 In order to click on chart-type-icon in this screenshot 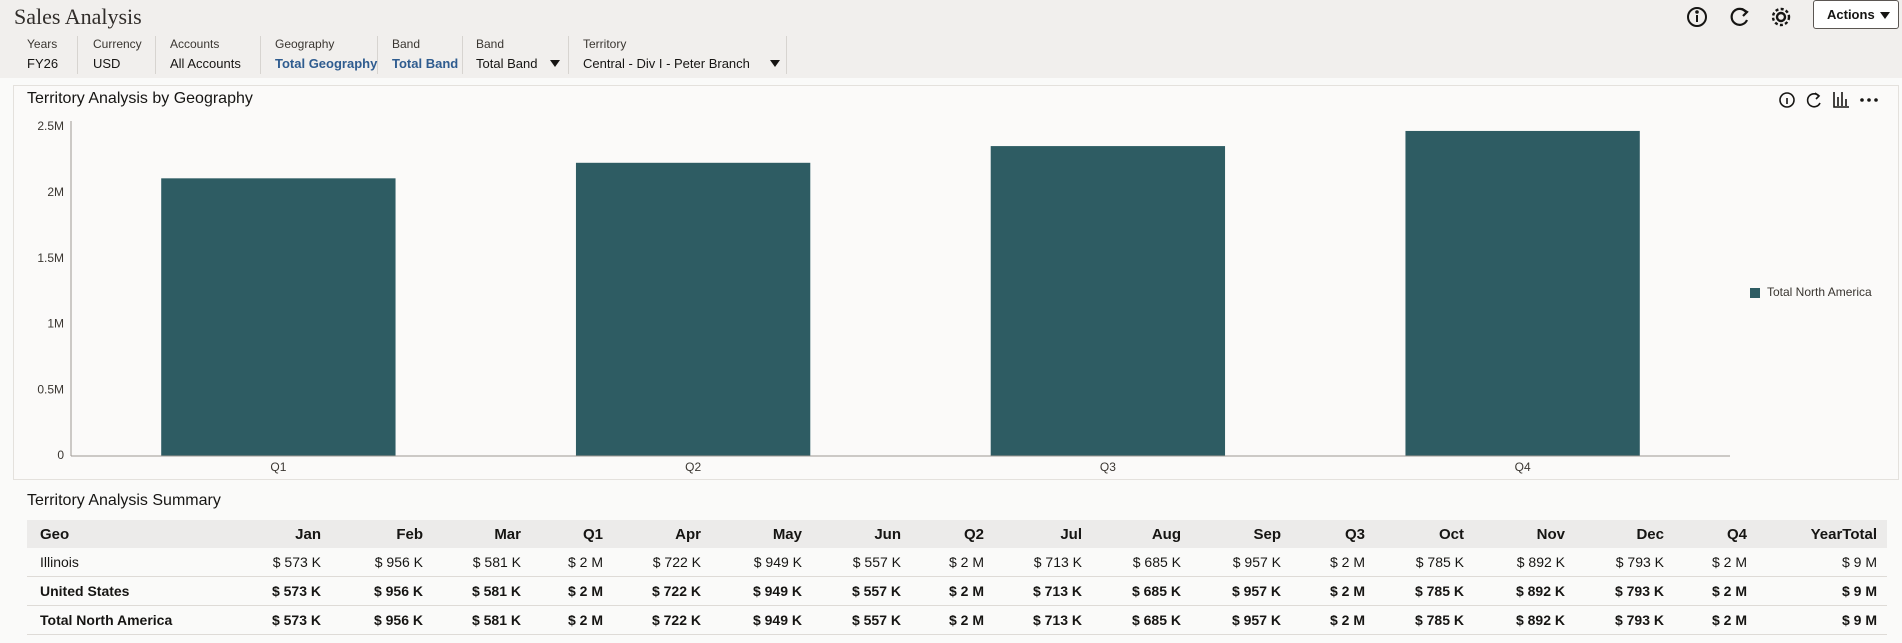, I will do `click(1841, 100)`.